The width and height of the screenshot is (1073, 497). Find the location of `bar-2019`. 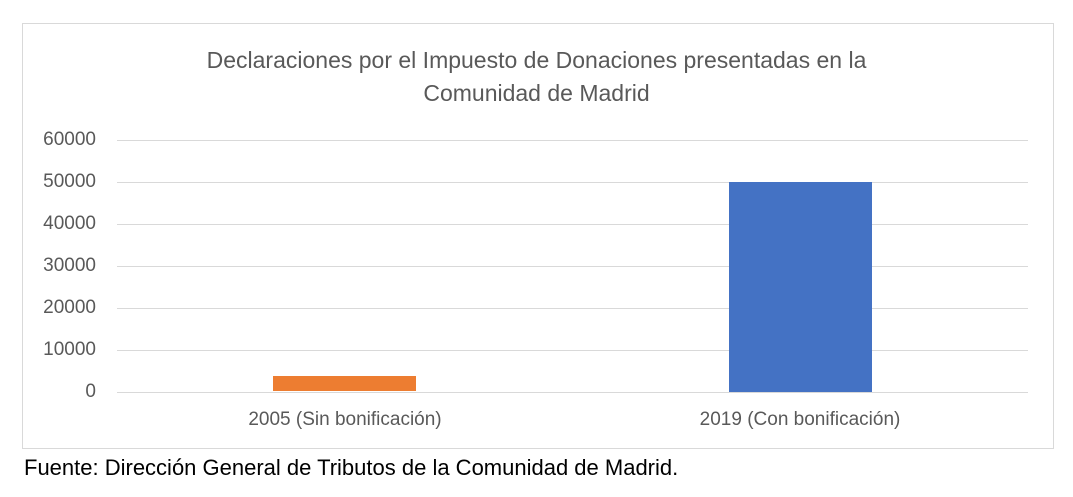

bar-2019 is located at coordinates (800, 286).